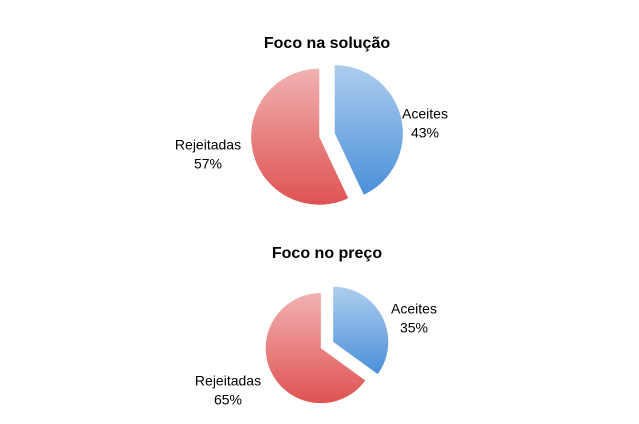 The height and width of the screenshot is (424, 639). I want to click on chart-title: Foco no preço, so click(327, 253).